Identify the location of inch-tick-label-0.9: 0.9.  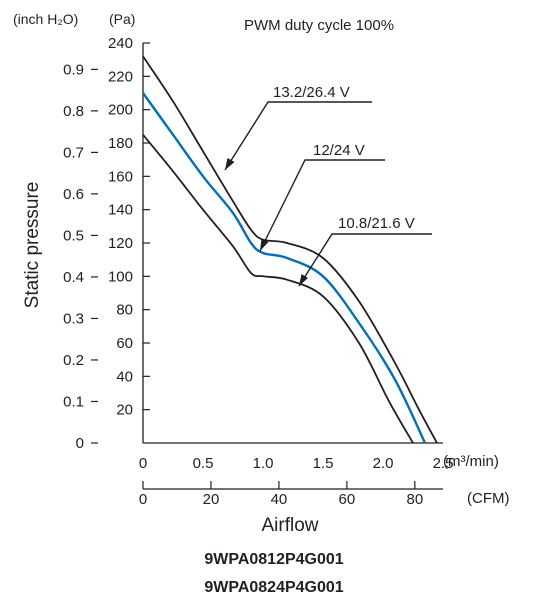
(73, 69).